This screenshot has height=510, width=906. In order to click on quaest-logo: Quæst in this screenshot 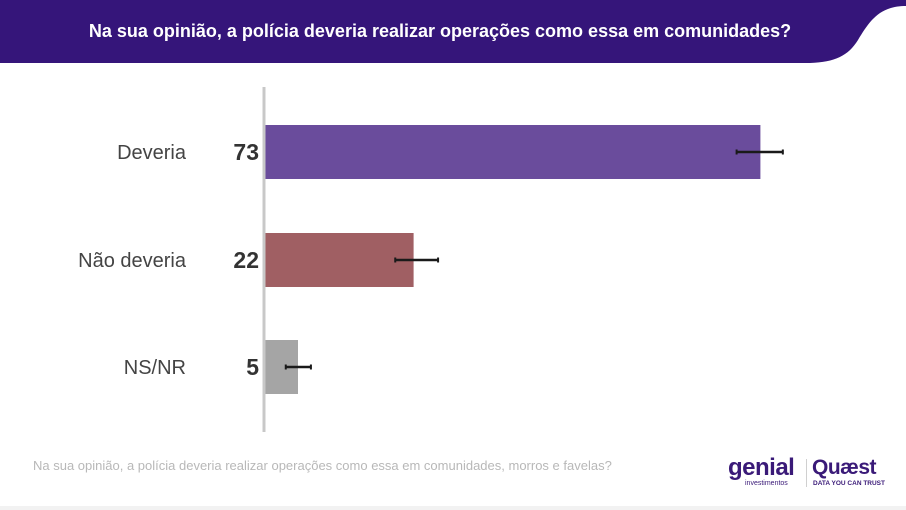, I will do `click(844, 467)`.